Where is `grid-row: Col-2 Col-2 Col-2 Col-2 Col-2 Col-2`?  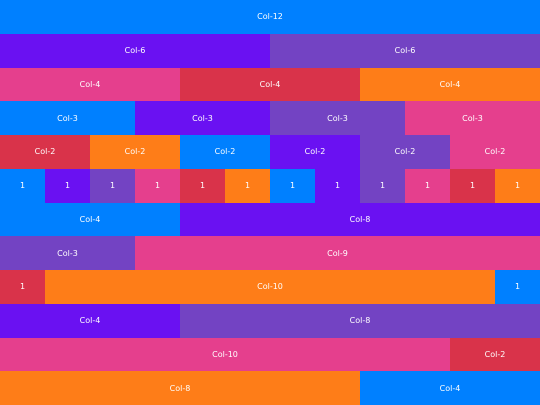
grid-row: Col-2 Col-2 Col-2 Col-2 Col-2 Col-2 is located at coordinates (270, 152).